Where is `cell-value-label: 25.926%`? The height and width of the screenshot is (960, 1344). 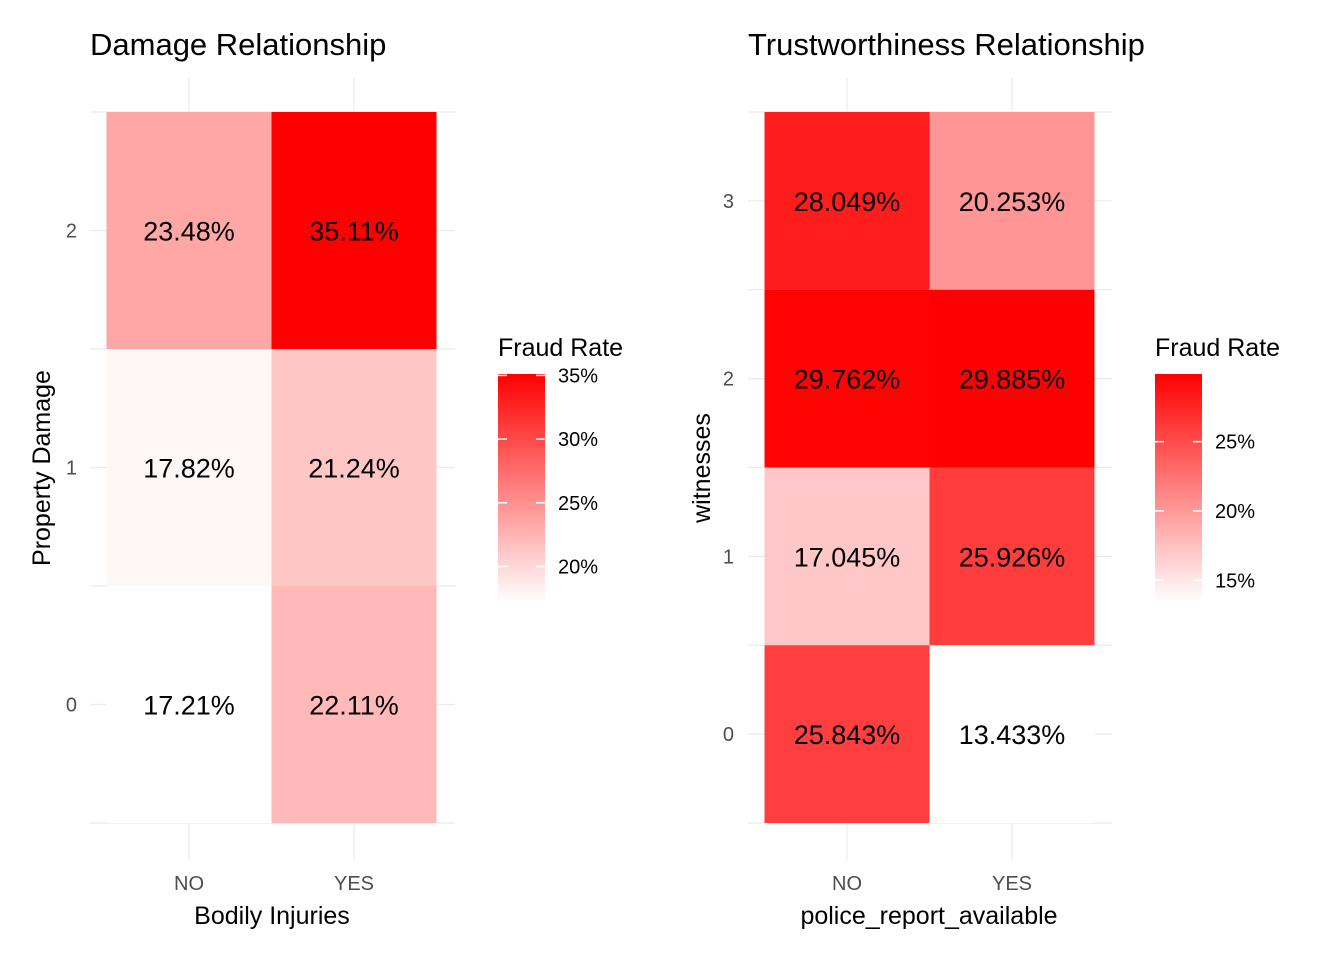
cell-value-label: 25.926% is located at coordinates (1012, 557).